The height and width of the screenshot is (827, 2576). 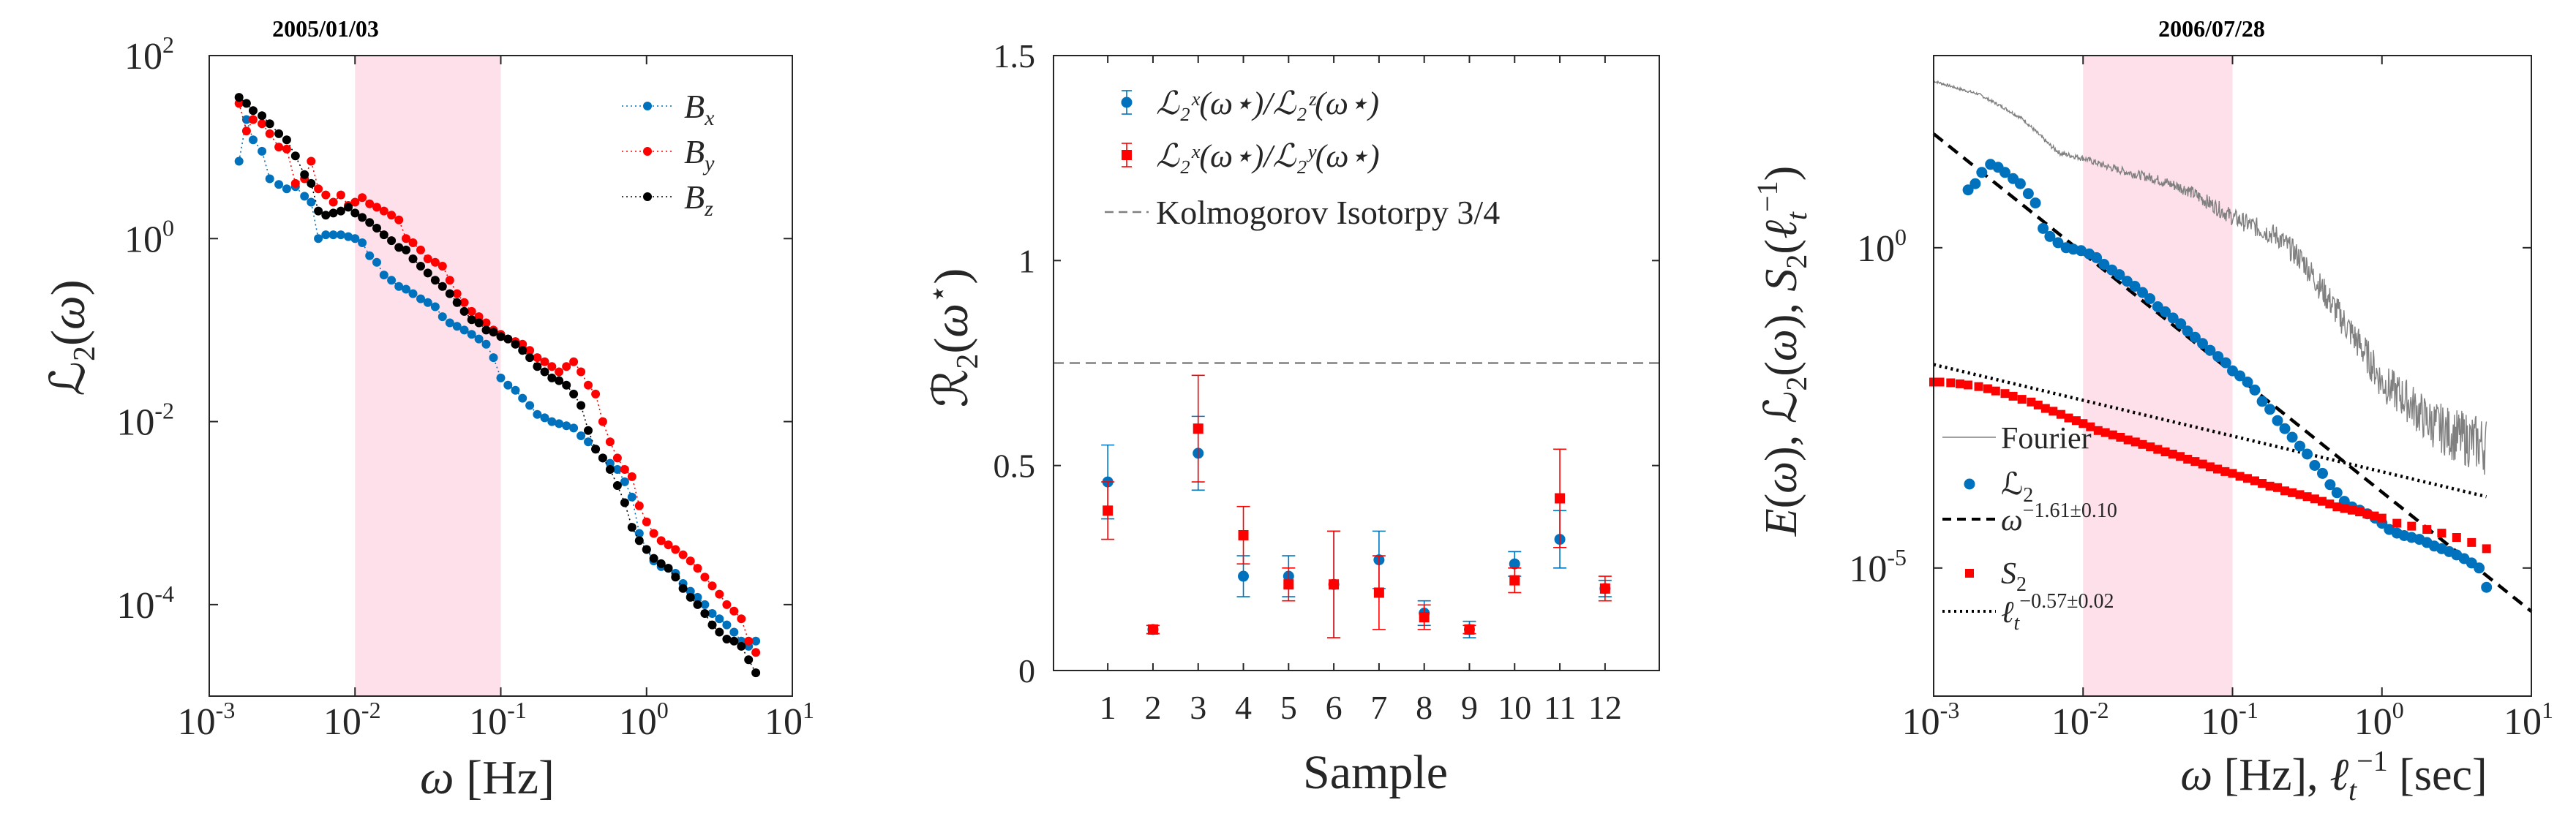 I want to click on x-tick-label: 4, so click(x=1243, y=708).